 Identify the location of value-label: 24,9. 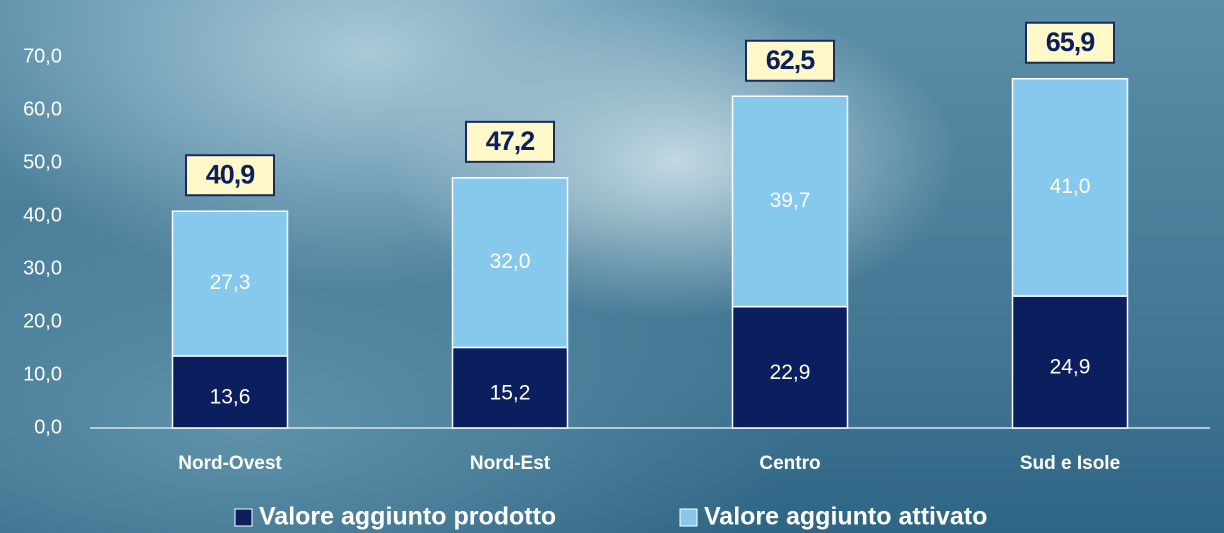
(1070, 367).